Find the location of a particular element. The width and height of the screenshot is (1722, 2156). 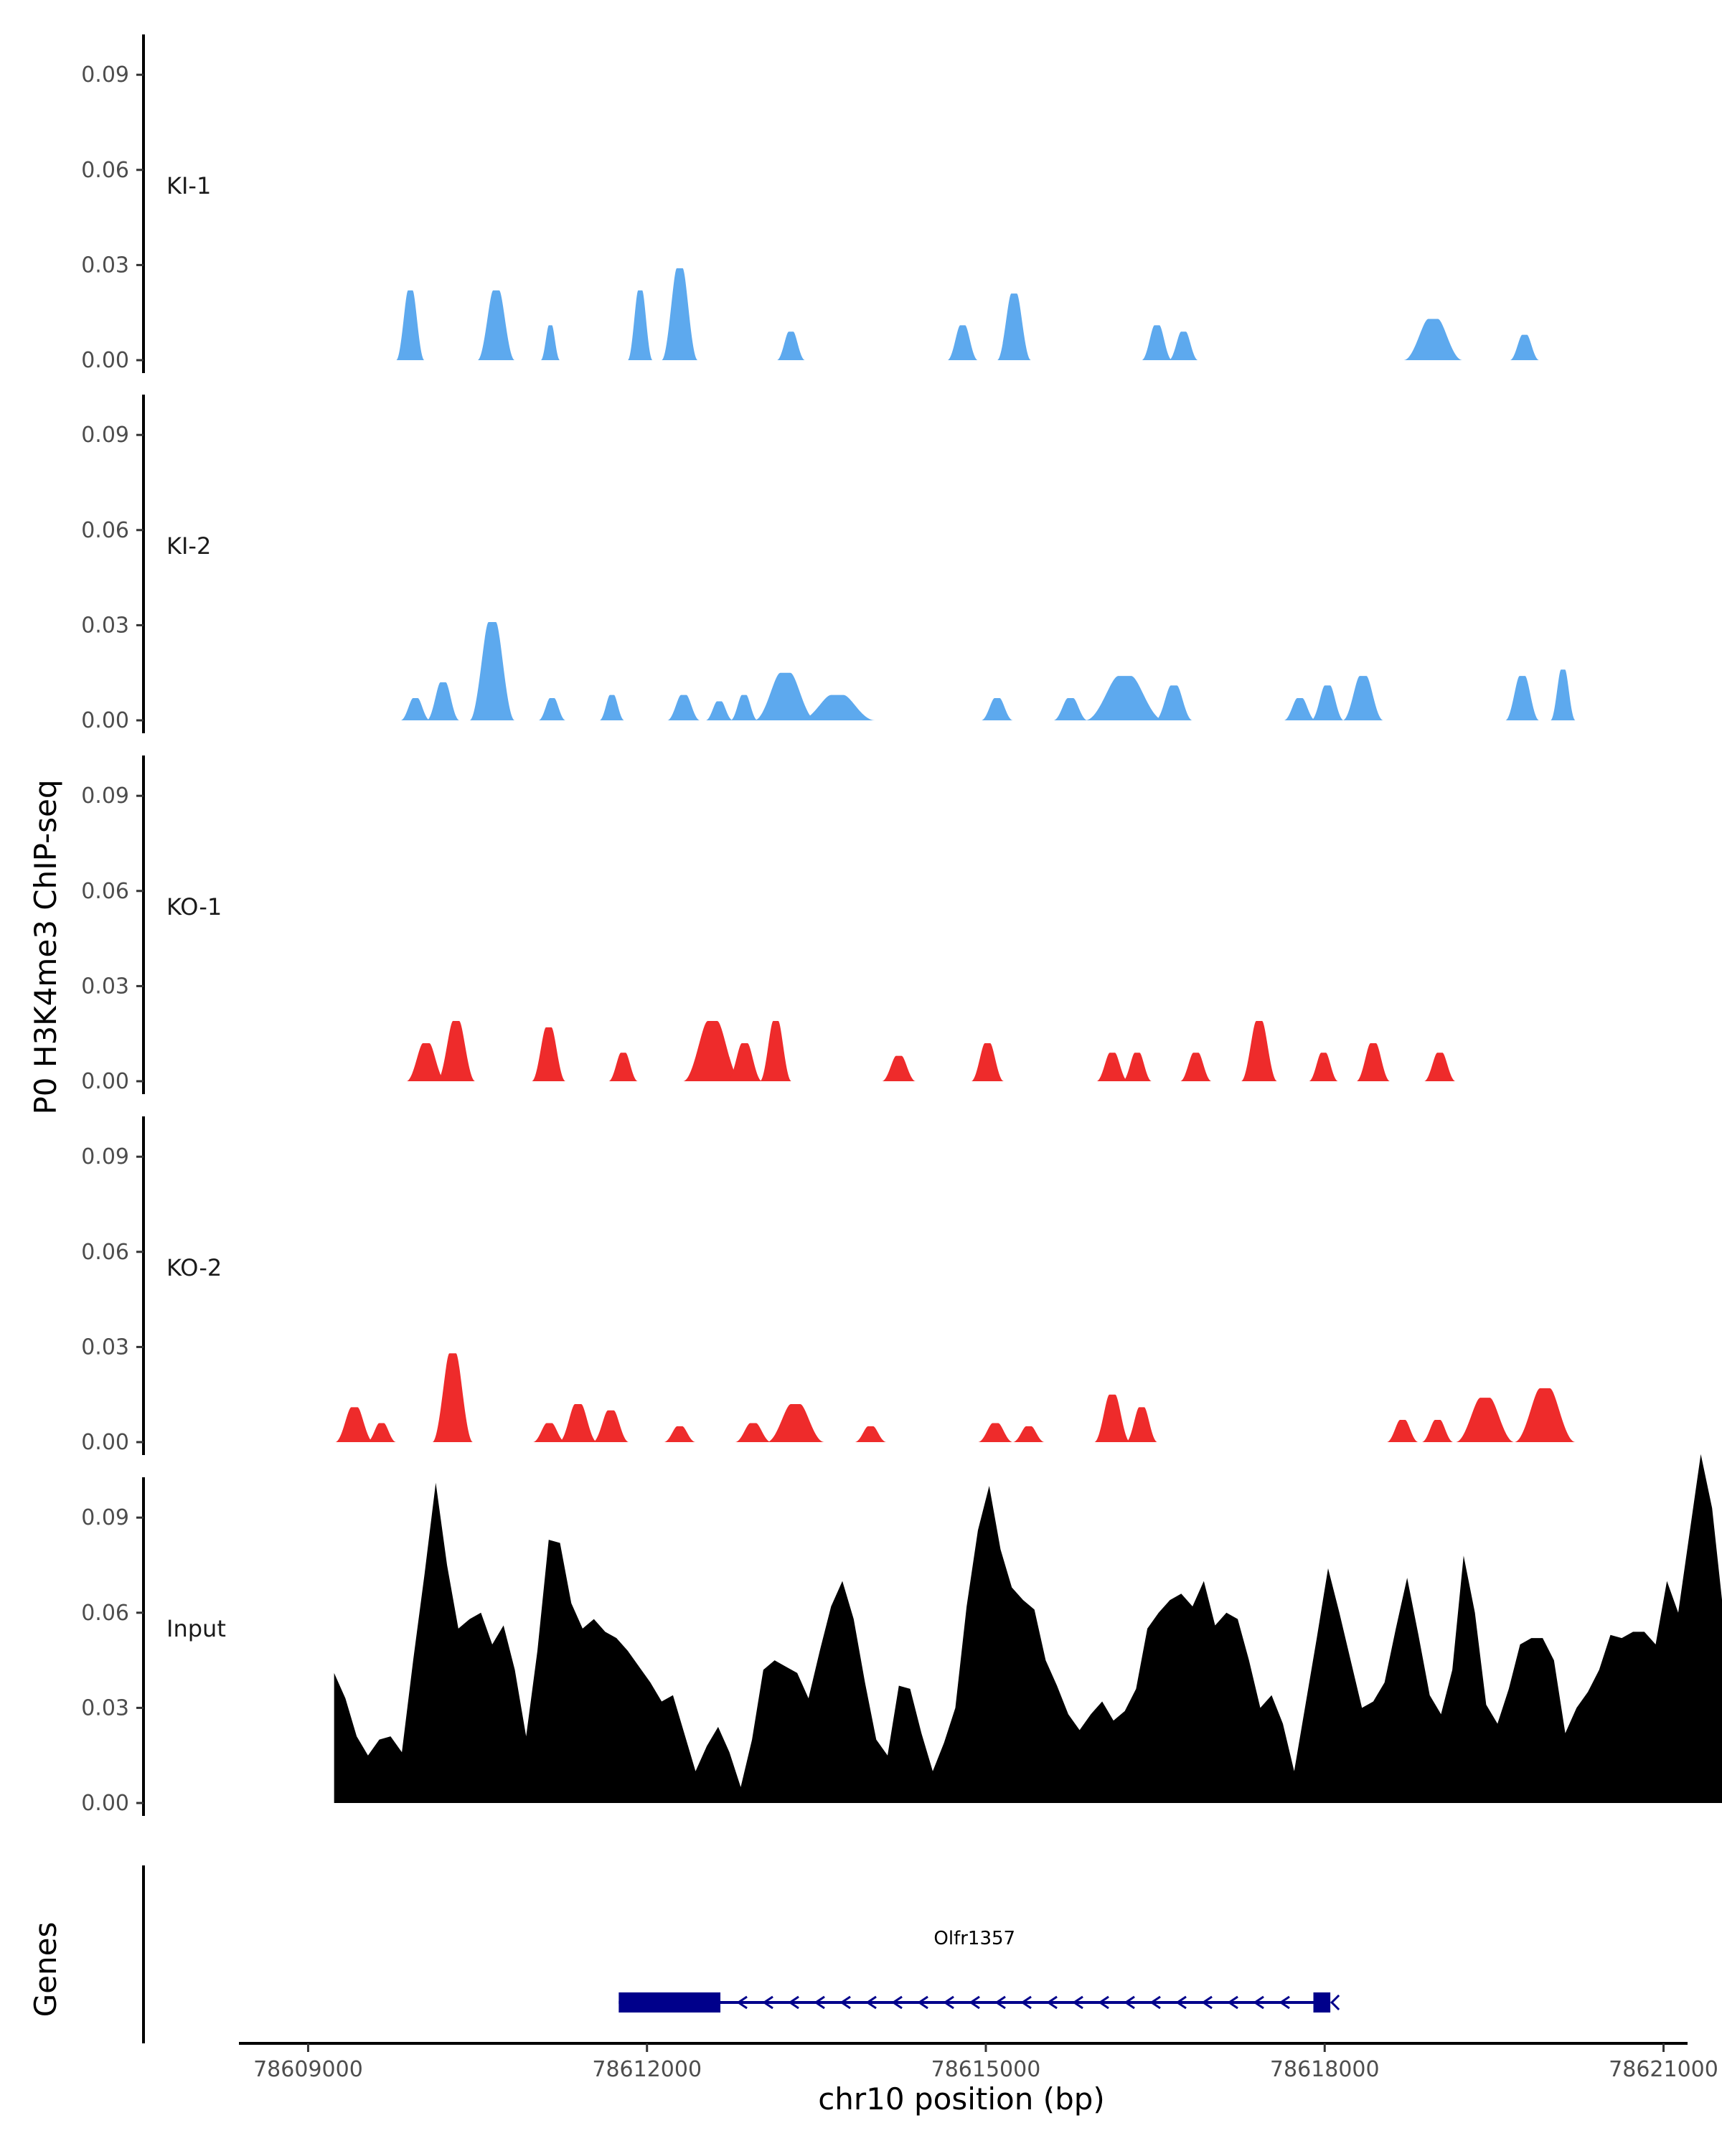

track-label: KO-2 is located at coordinates (194, 1267).